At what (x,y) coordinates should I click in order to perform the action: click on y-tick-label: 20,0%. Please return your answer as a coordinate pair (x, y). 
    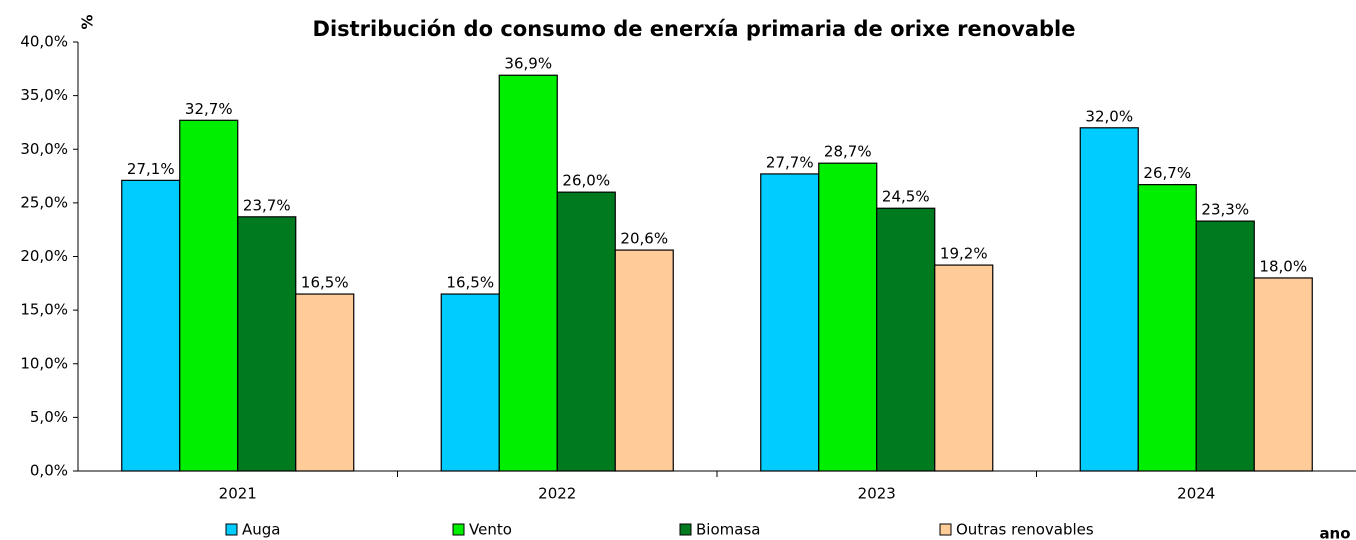
    Looking at the image, I should click on (44, 256).